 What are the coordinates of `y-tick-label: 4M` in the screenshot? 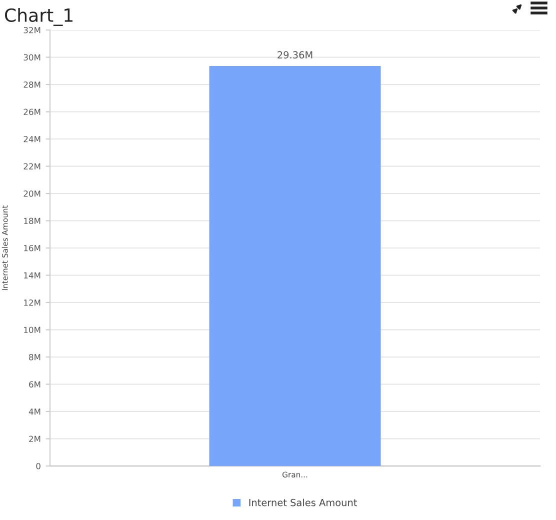 It's located at (34, 411).